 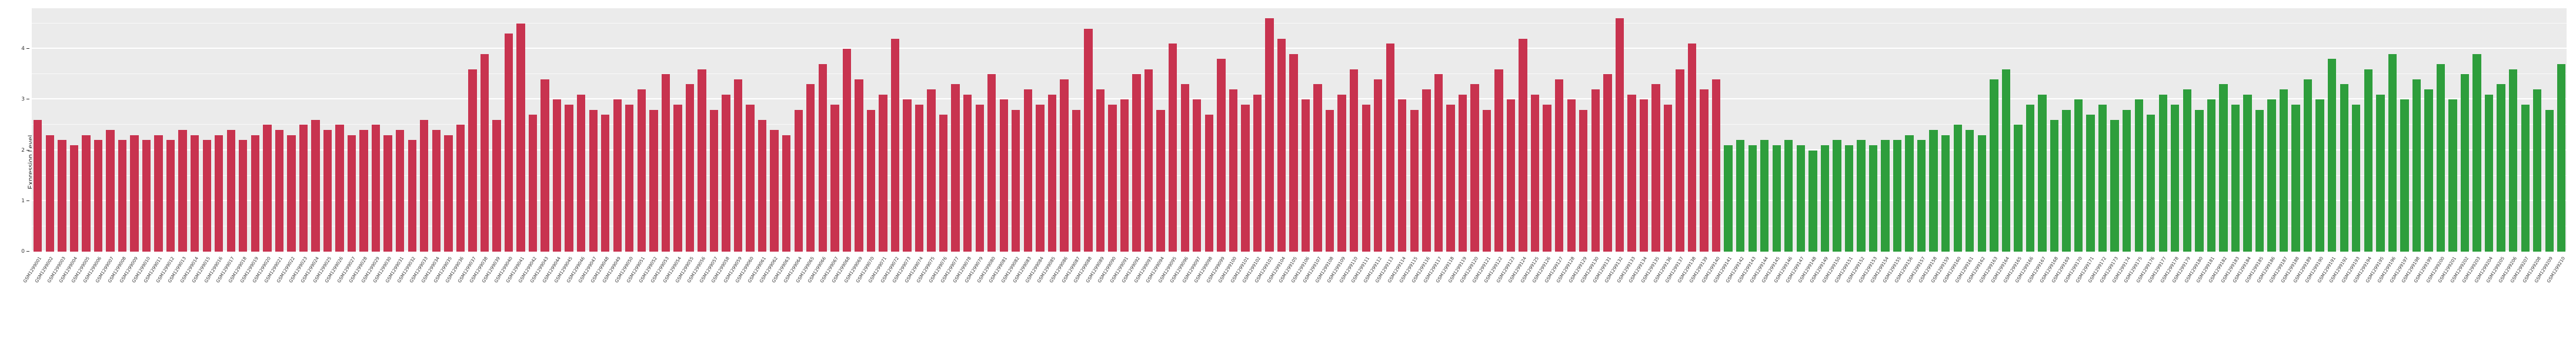 I want to click on x-label-cell: GSM1299145, so click(x=1772, y=297).